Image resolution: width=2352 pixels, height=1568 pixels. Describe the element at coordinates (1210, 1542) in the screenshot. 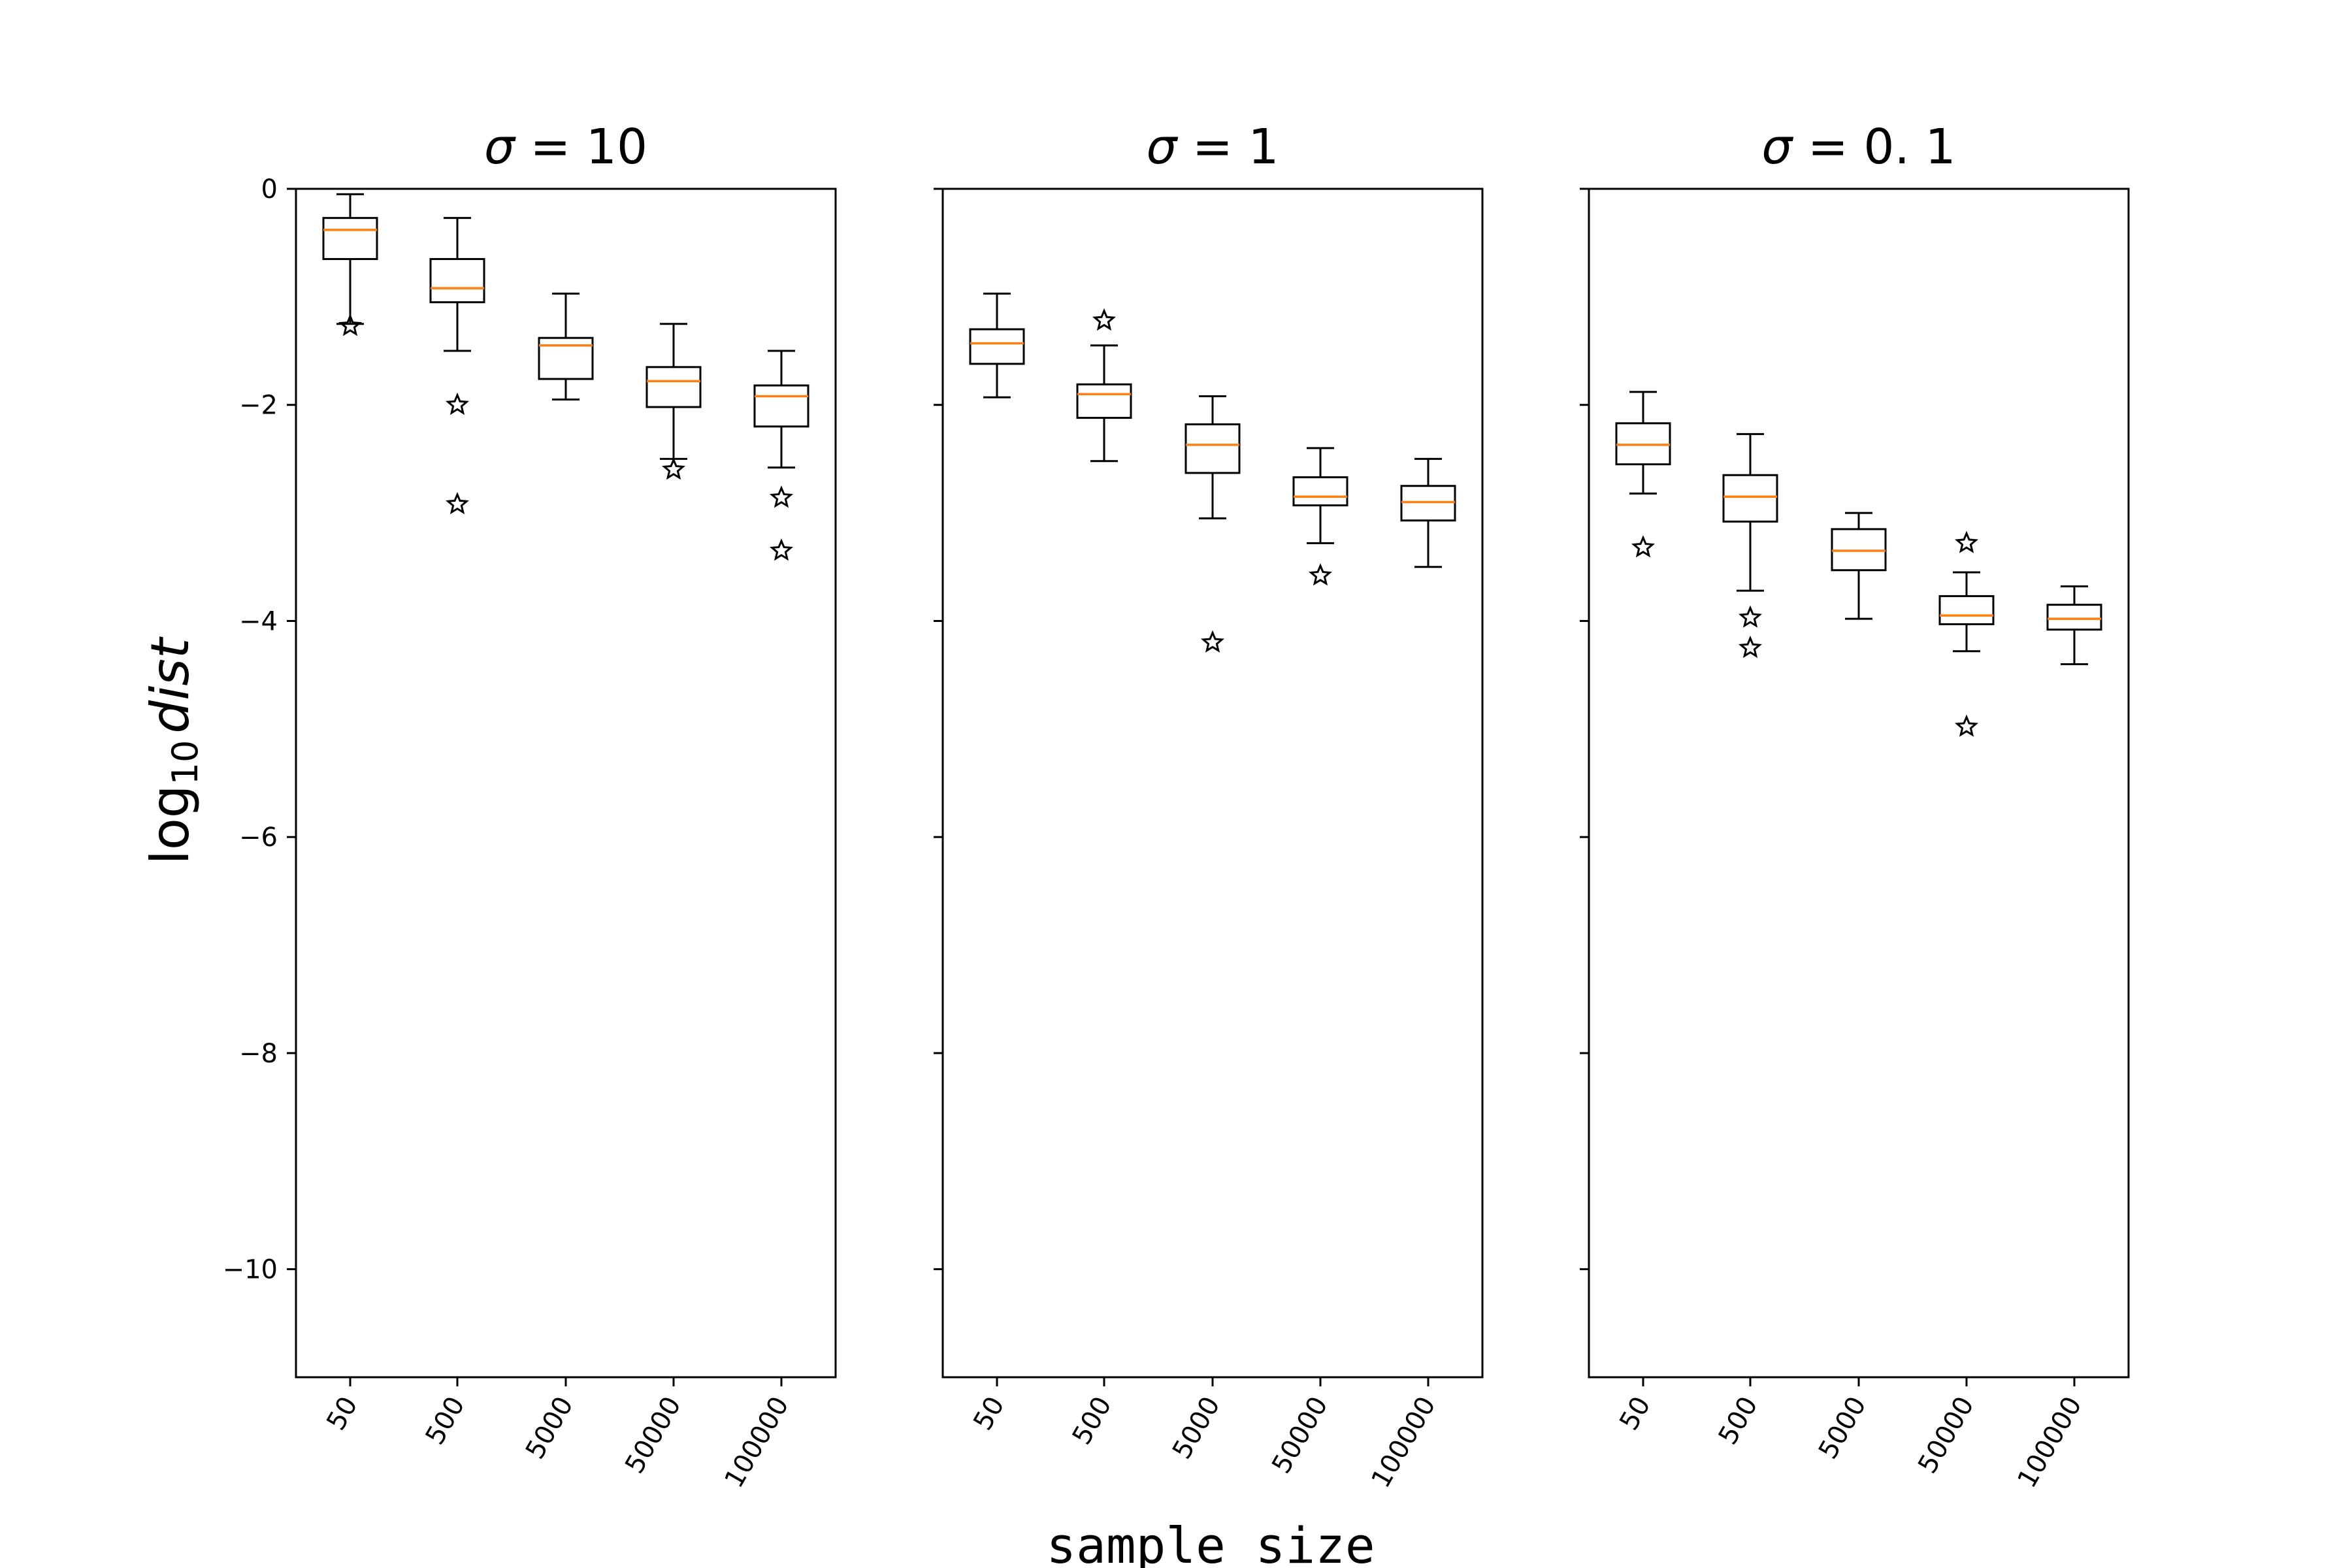

I see `x-axis-label: sample size` at that location.